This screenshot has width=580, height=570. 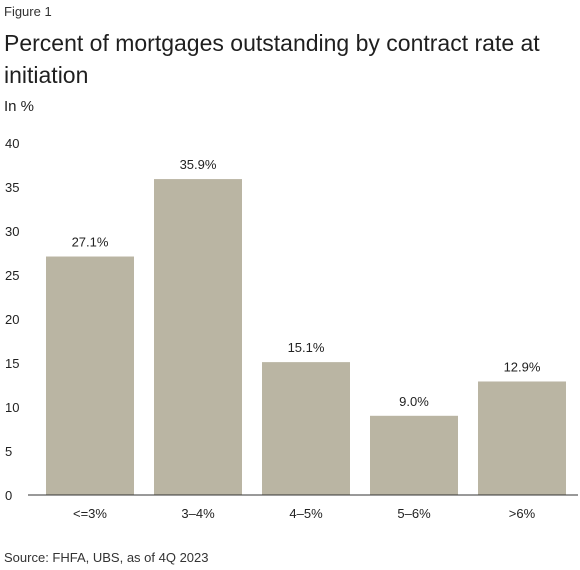 I want to click on y-tick-label: 10, so click(x=12, y=407).